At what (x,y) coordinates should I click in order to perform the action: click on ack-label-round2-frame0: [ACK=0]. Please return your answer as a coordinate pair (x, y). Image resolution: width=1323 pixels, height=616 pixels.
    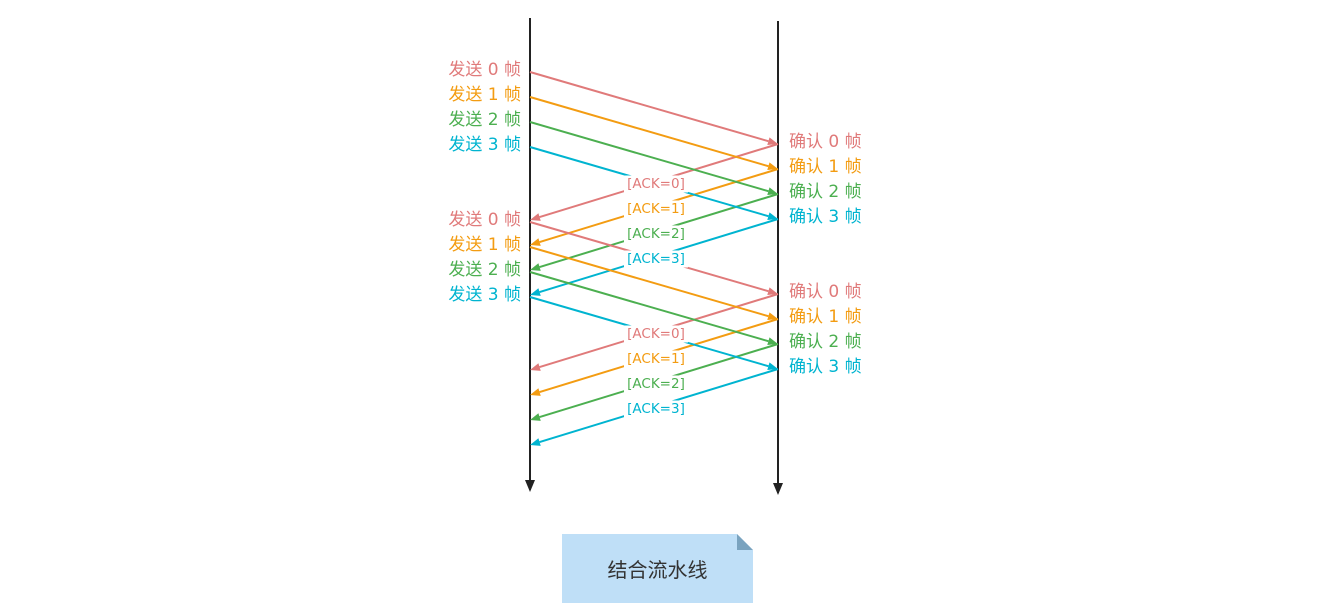
    Looking at the image, I should click on (656, 334).